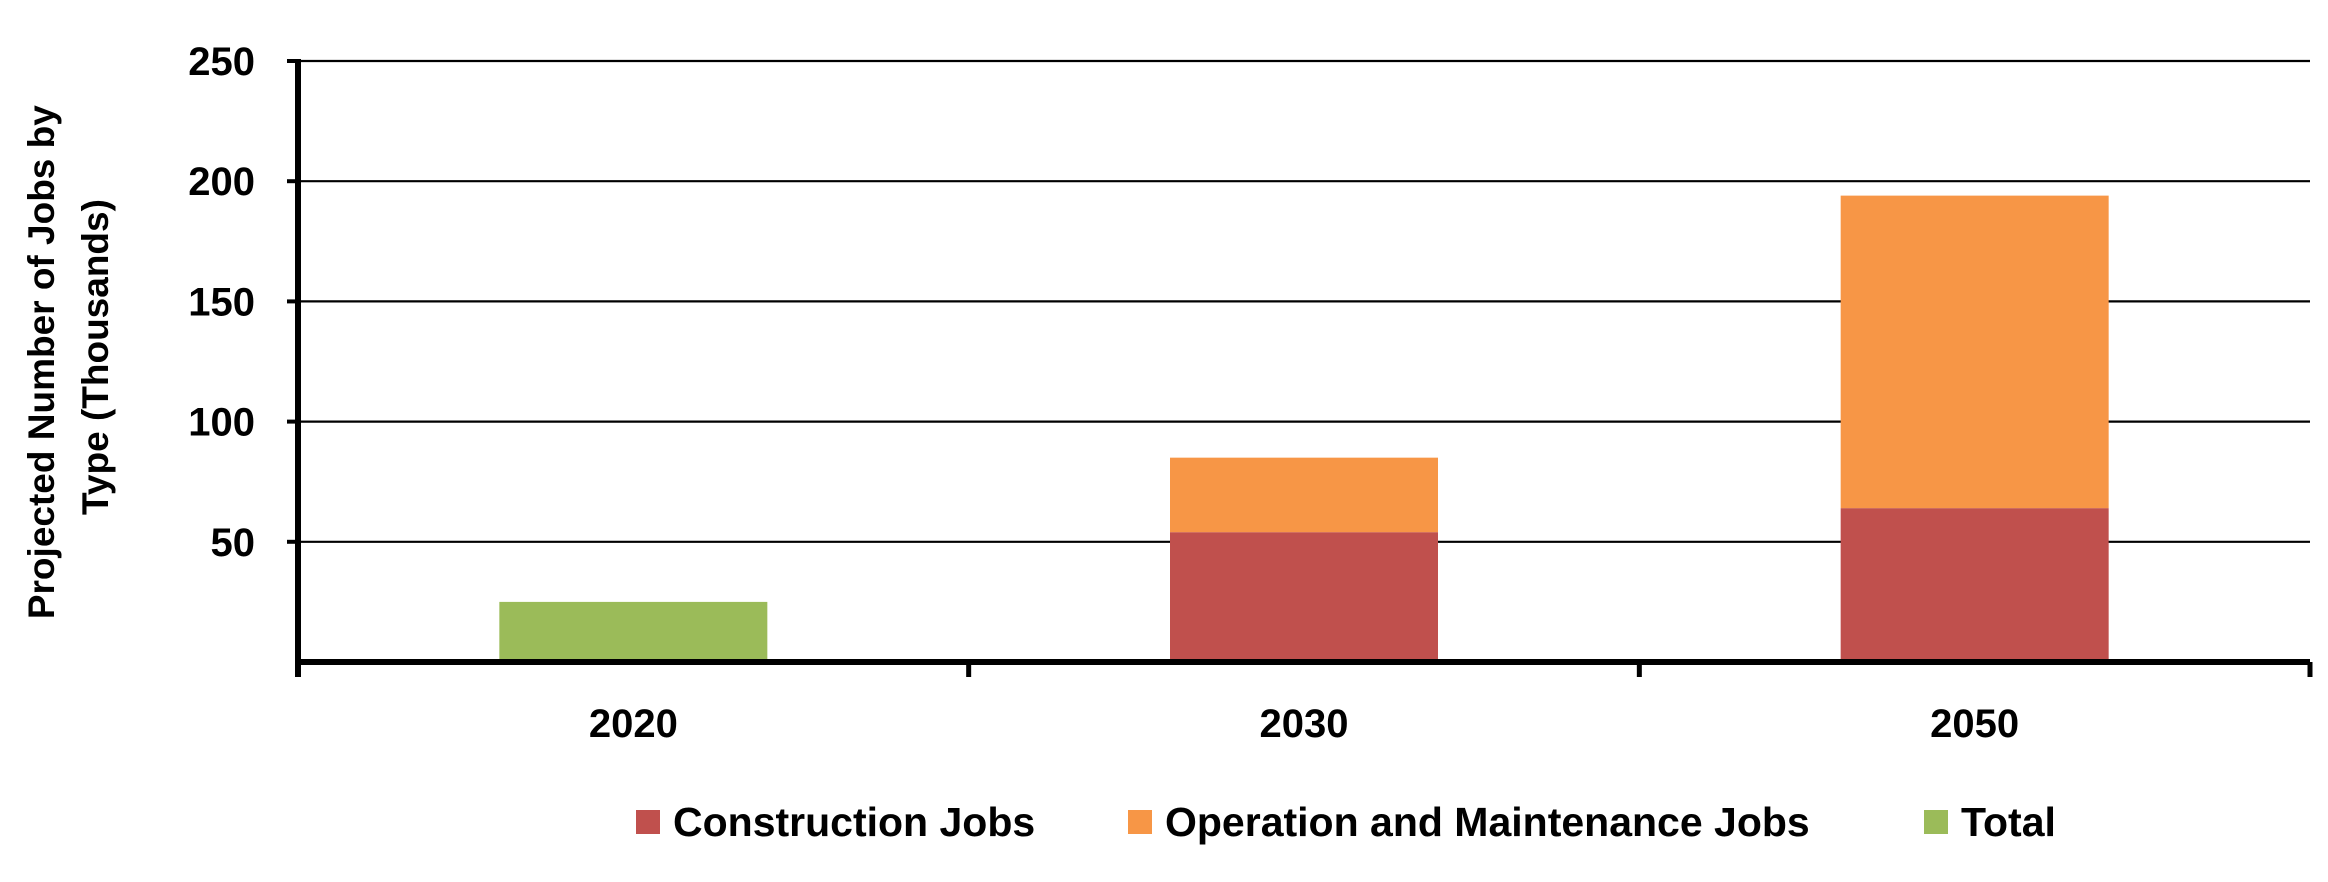  Describe the element at coordinates (41, 362) in the screenshot. I see `y-axis-title-line-1: Projected Number of Jobs by` at that location.